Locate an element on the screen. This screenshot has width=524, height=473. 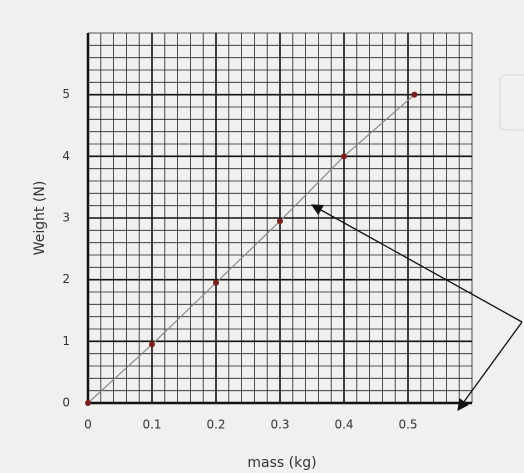
x-tick-label: 0.1 is located at coordinates (151, 425).